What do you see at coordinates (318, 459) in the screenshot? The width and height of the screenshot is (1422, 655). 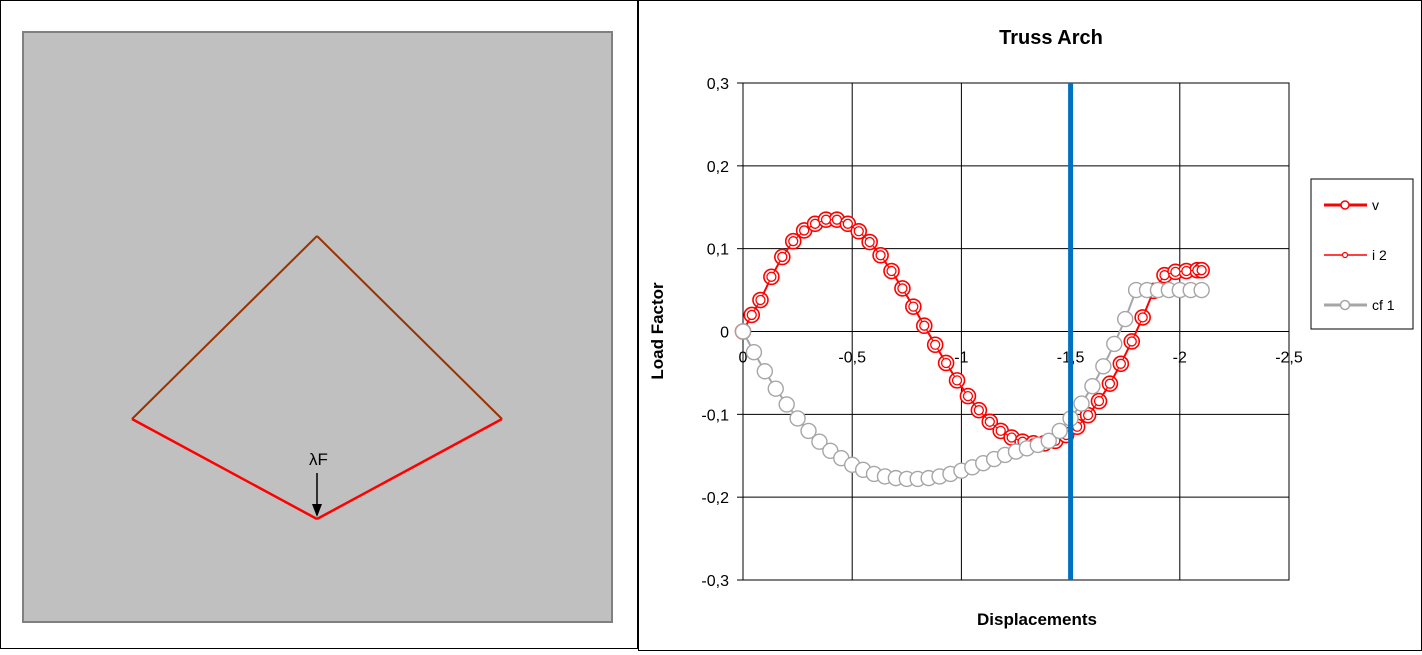 I see `load-label: λF` at bounding box center [318, 459].